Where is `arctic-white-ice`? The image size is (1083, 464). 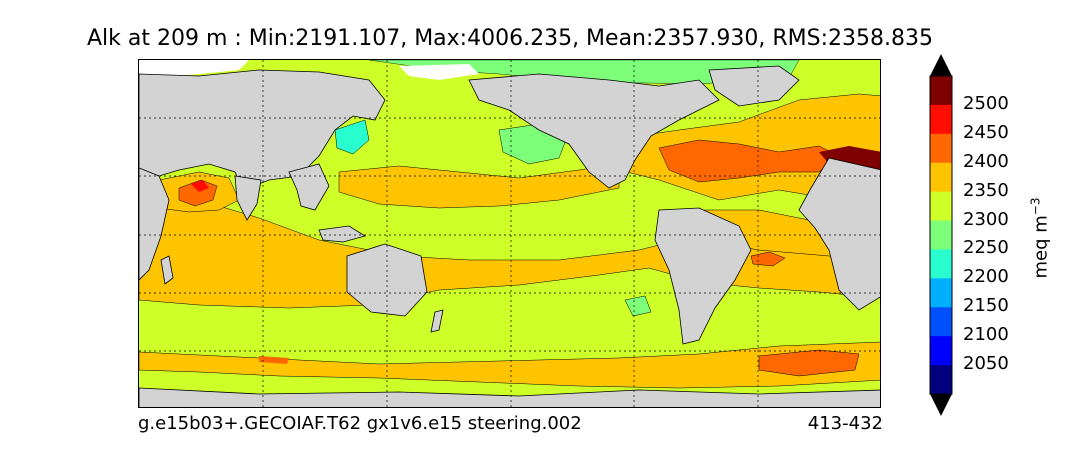
arctic-white-ice is located at coordinates (194, 68).